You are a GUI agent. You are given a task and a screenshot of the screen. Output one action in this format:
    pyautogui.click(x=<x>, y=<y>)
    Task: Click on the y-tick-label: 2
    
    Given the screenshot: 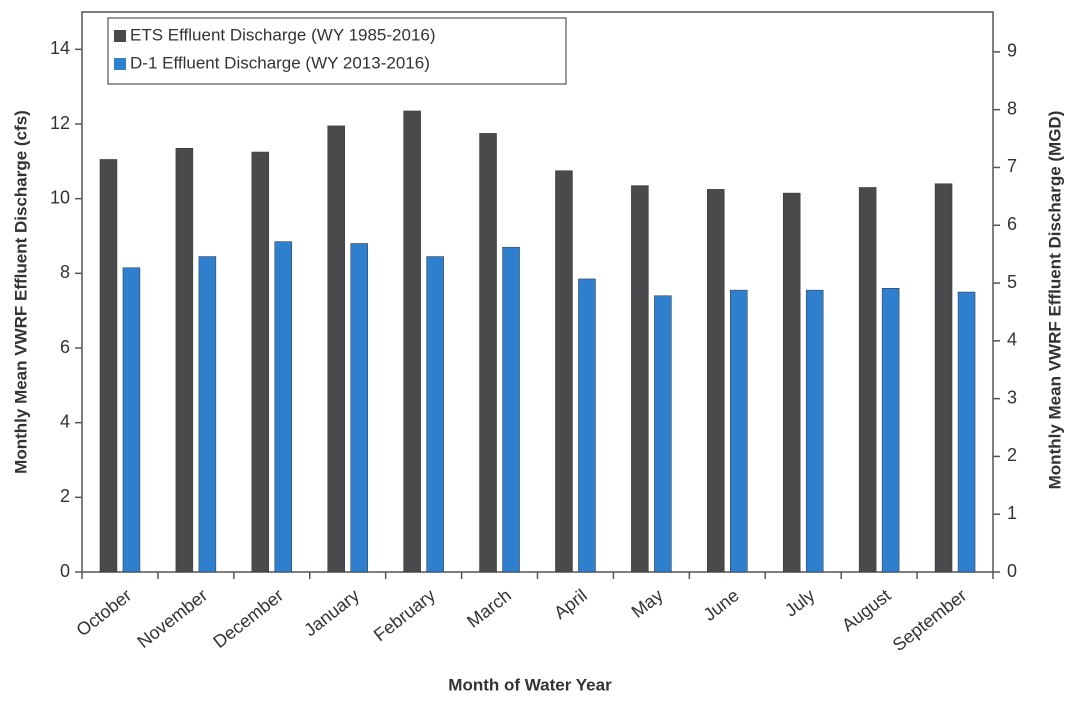 What is the action you would take?
    pyautogui.click(x=65, y=496)
    